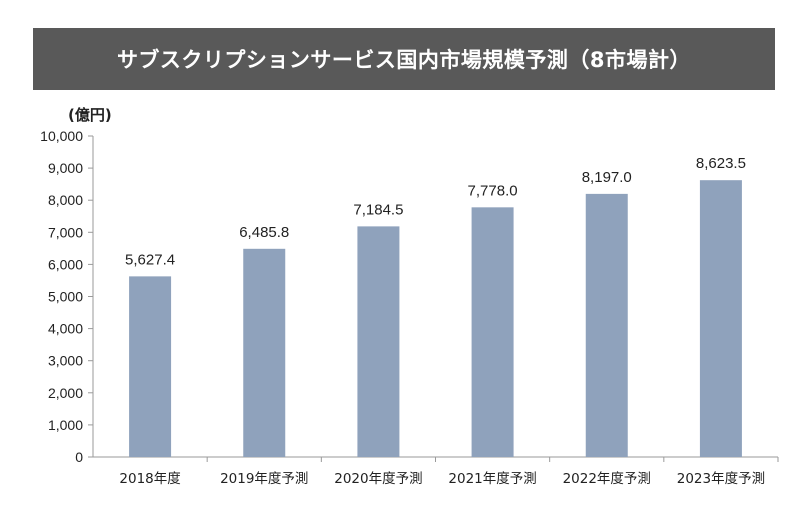  I want to click on y-tick-label: 10,000, so click(61, 136).